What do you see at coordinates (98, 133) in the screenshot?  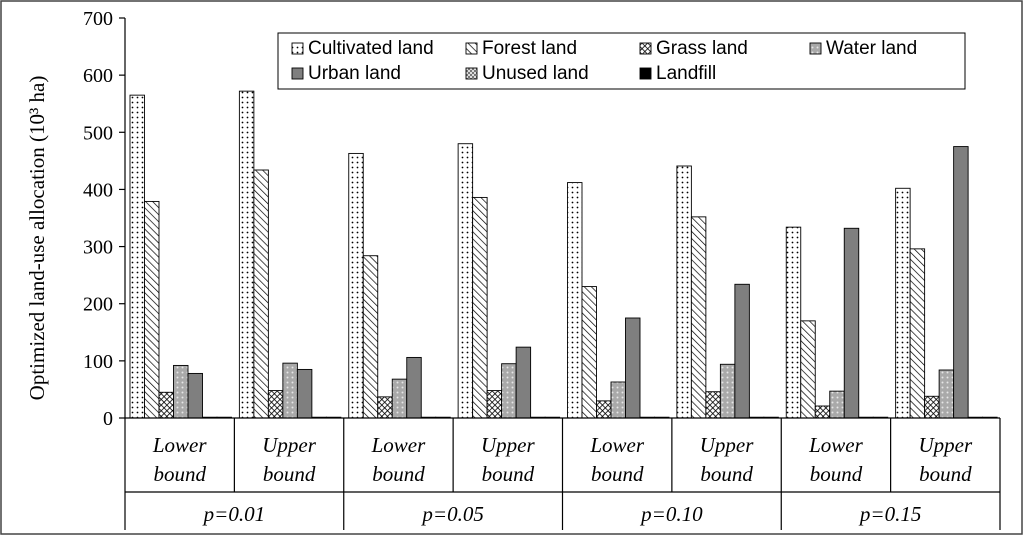 I see `y-tick-label: 500` at bounding box center [98, 133].